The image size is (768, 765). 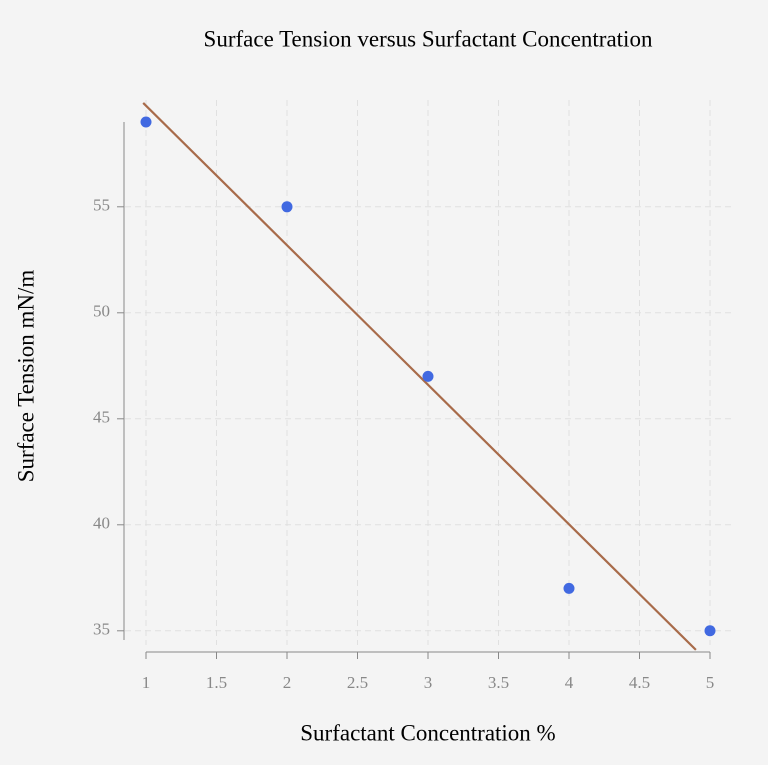 What do you see at coordinates (498, 682) in the screenshot?
I see `x-tick-label: 3.5` at bounding box center [498, 682].